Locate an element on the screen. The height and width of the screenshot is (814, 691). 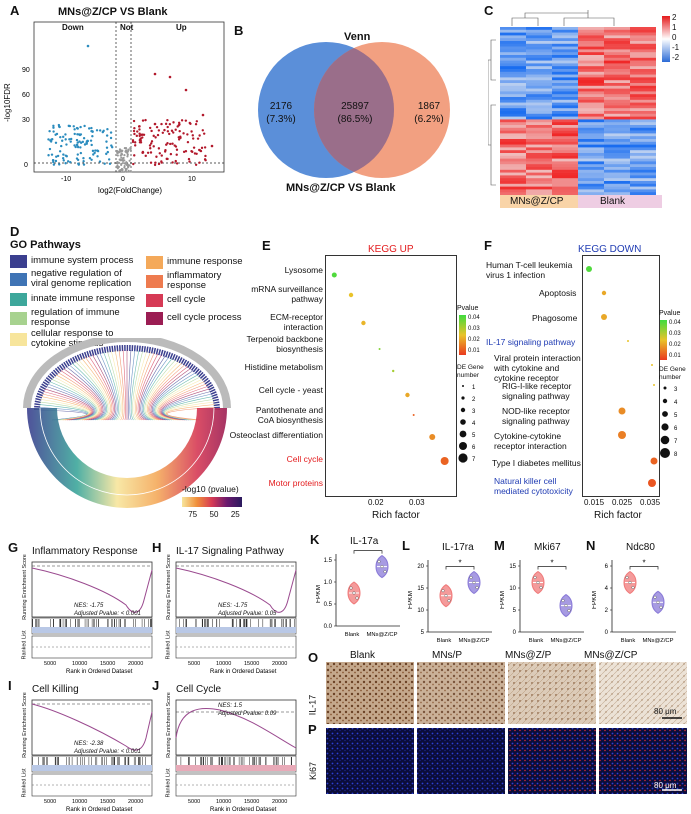
gsea-xtick: 10000 is located at coordinates (223, 664).